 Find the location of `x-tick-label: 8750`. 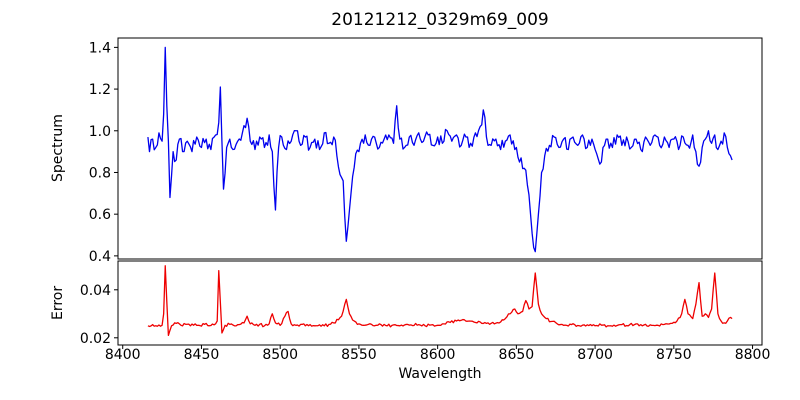

x-tick-label: 8750 is located at coordinates (674, 355).